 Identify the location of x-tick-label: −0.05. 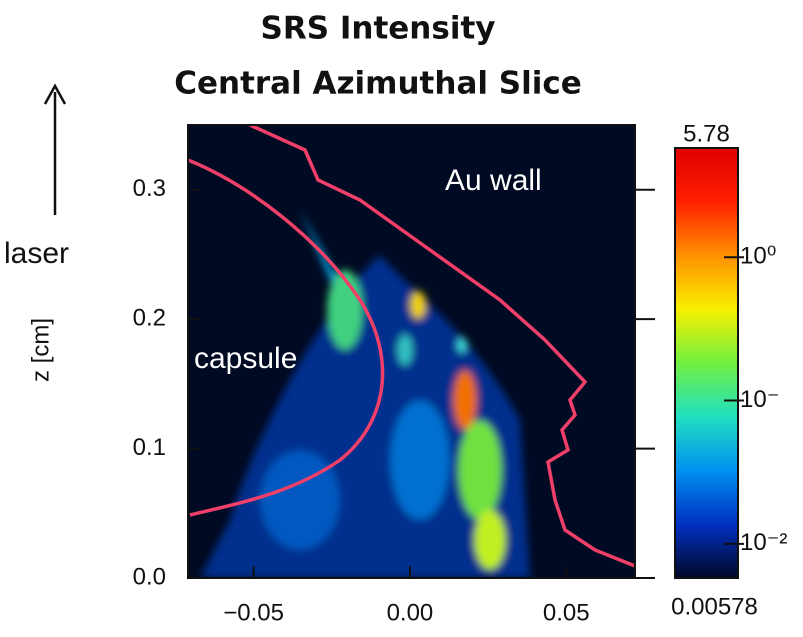
(253, 612).